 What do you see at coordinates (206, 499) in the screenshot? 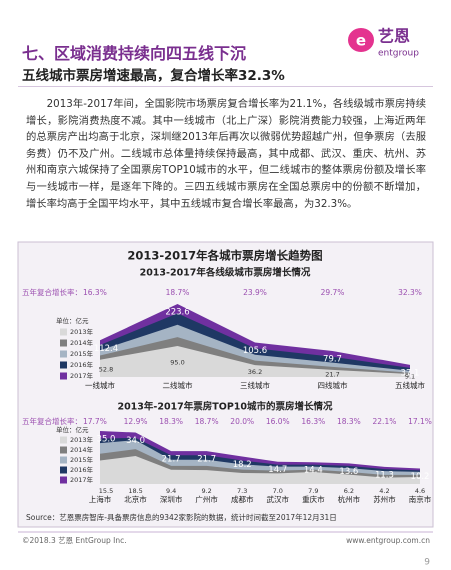
I see `x-tick-label: 广州市` at bounding box center [206, 499].